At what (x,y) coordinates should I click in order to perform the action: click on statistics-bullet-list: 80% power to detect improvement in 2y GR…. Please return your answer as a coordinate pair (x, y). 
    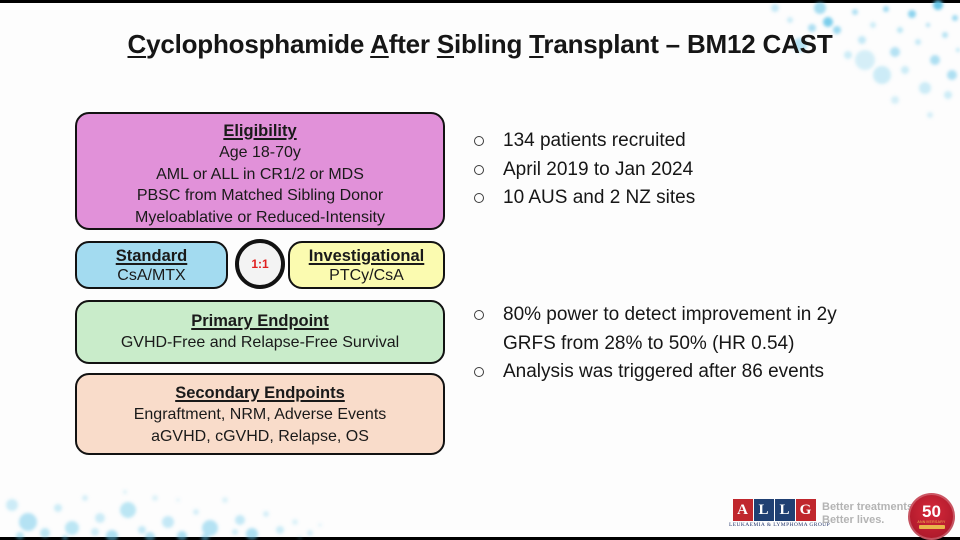
    Looking at the image, I should click on (672, 344).